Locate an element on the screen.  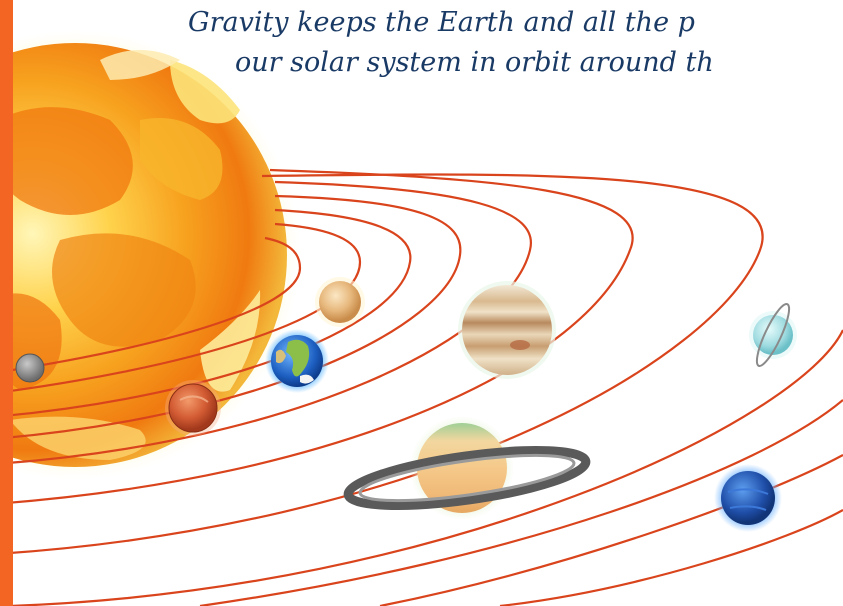
saturn-planet is located at coordinates (467, 468).